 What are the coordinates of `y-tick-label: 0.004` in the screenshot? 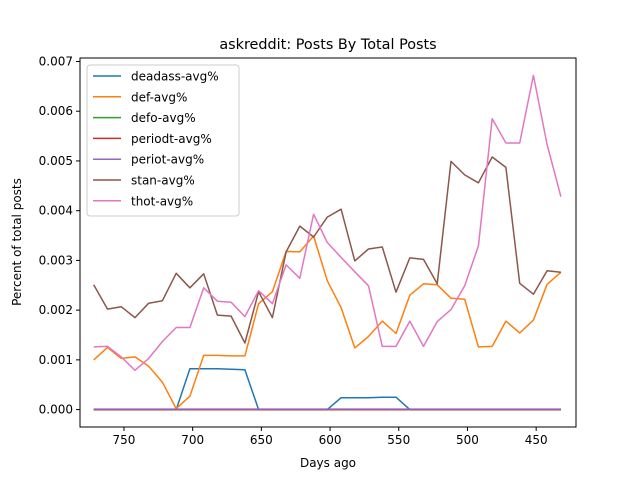 It's located at (56, 211).